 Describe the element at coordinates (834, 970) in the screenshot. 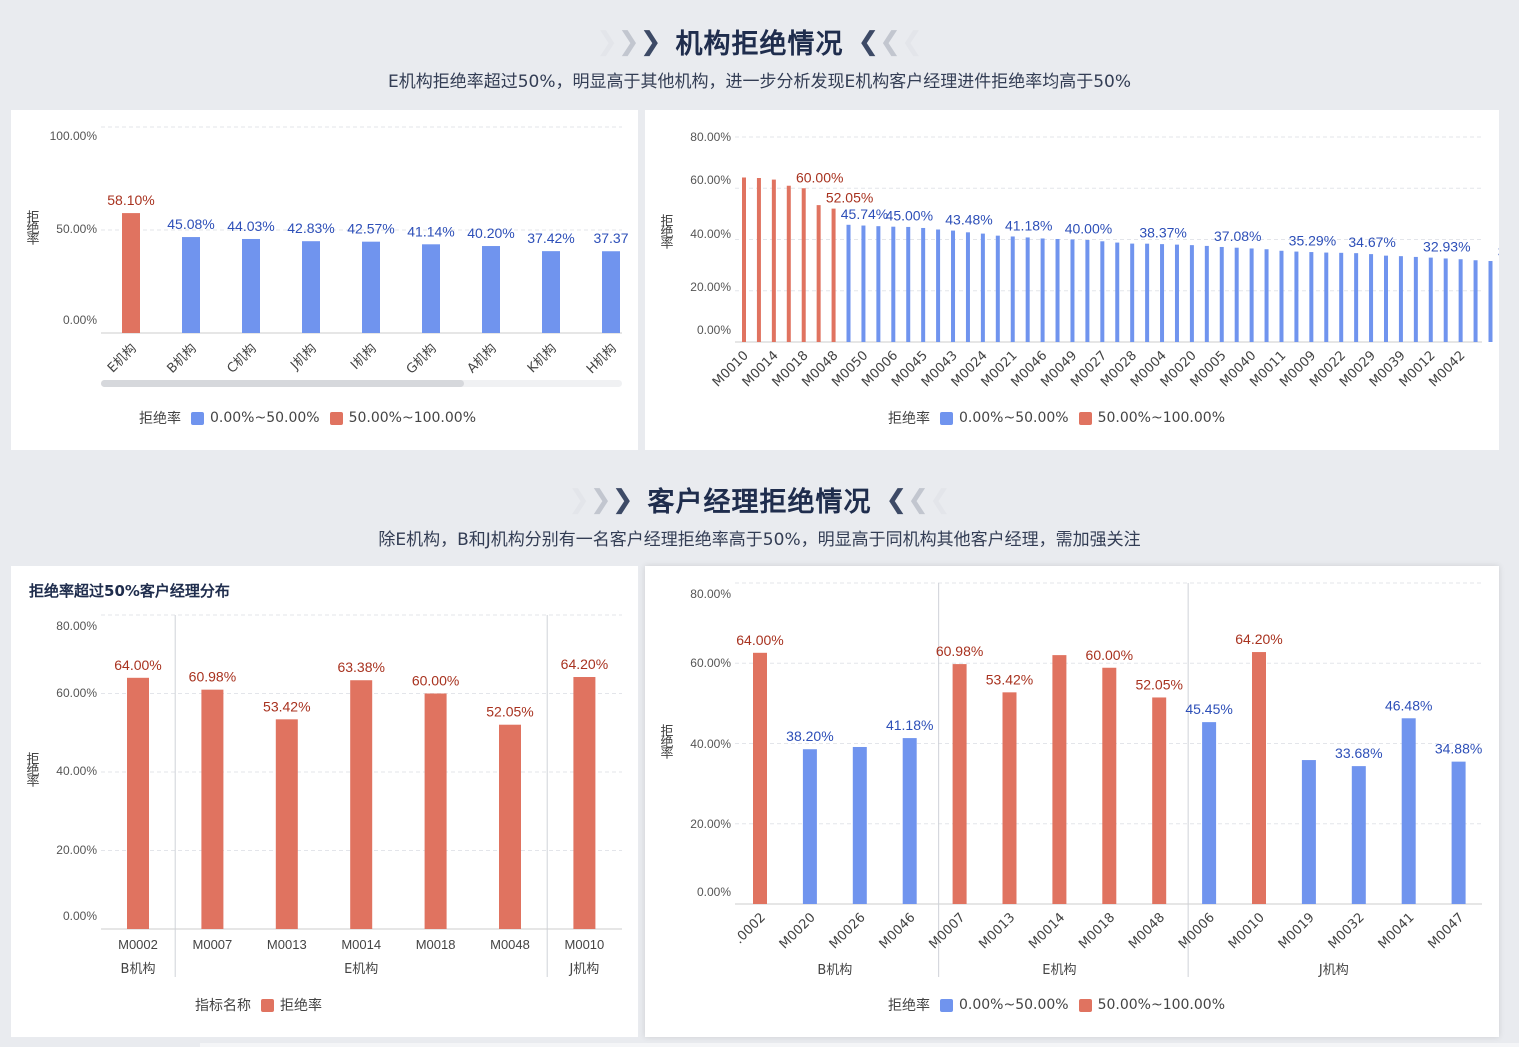

I see `group-label: B机构` at that location.